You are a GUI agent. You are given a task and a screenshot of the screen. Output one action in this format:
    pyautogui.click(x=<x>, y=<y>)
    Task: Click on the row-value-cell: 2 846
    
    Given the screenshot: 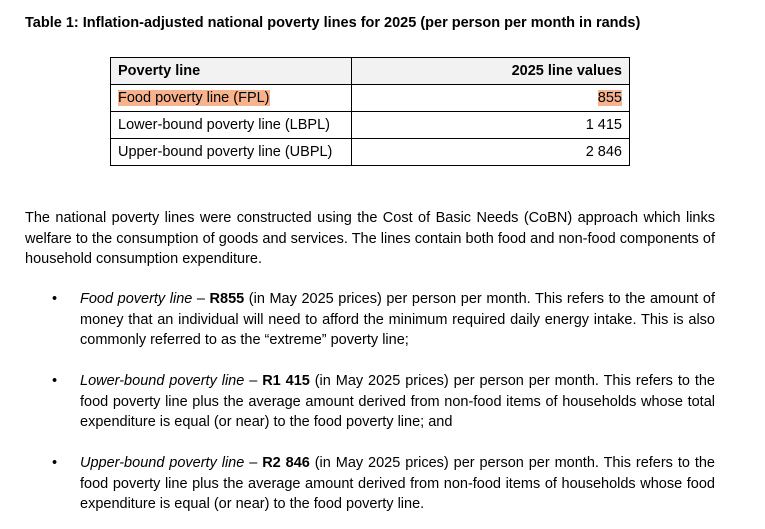 What is the action you would take?
    pyautogui.click(x=490, y=152)
    